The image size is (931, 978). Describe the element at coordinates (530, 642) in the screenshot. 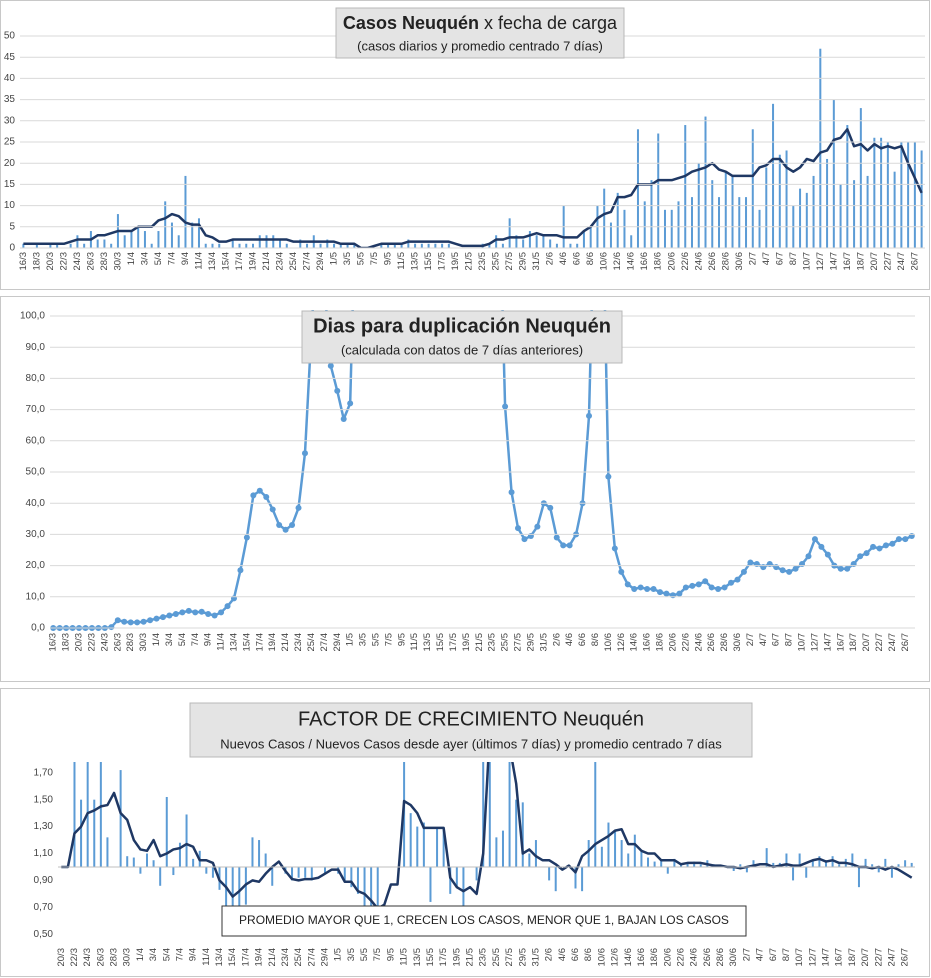

I see `x-tick-label: 29/5` at that location.